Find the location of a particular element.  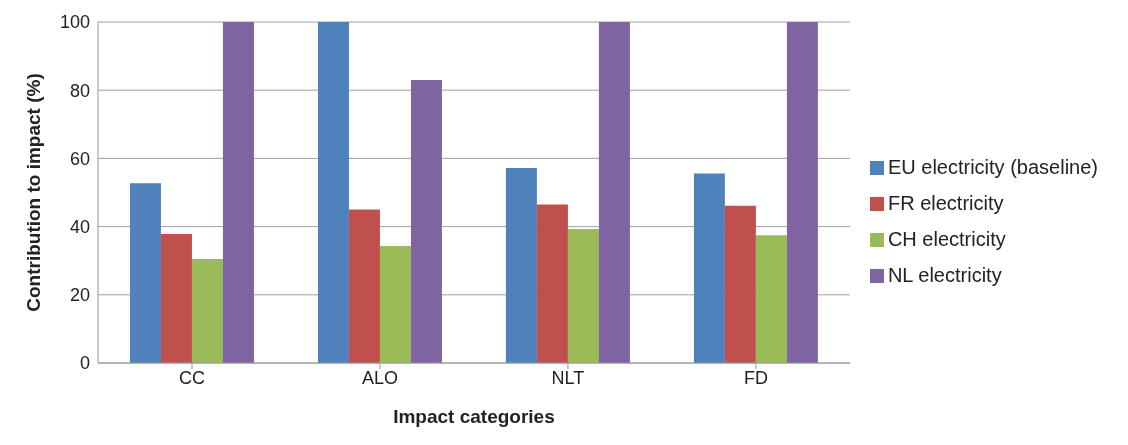

legend-label: NL electricity is located at coordinates (944, 274).